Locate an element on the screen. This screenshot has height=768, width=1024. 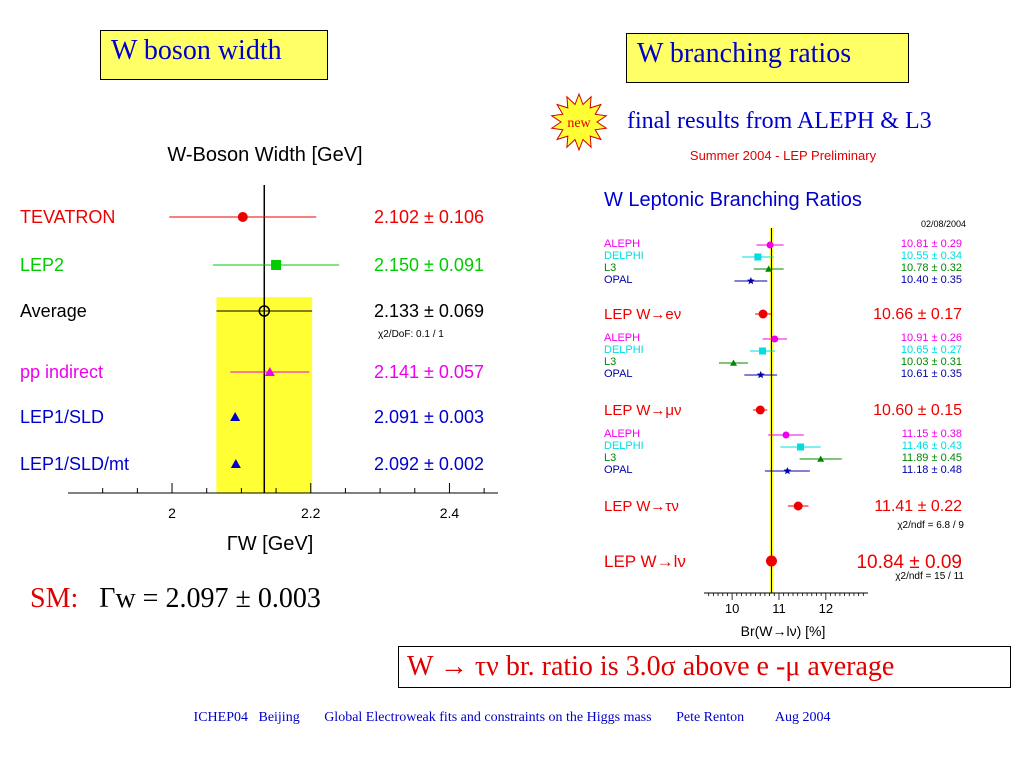
right-chart-x-tick-label: 12 is located at coordinates (826, 608).